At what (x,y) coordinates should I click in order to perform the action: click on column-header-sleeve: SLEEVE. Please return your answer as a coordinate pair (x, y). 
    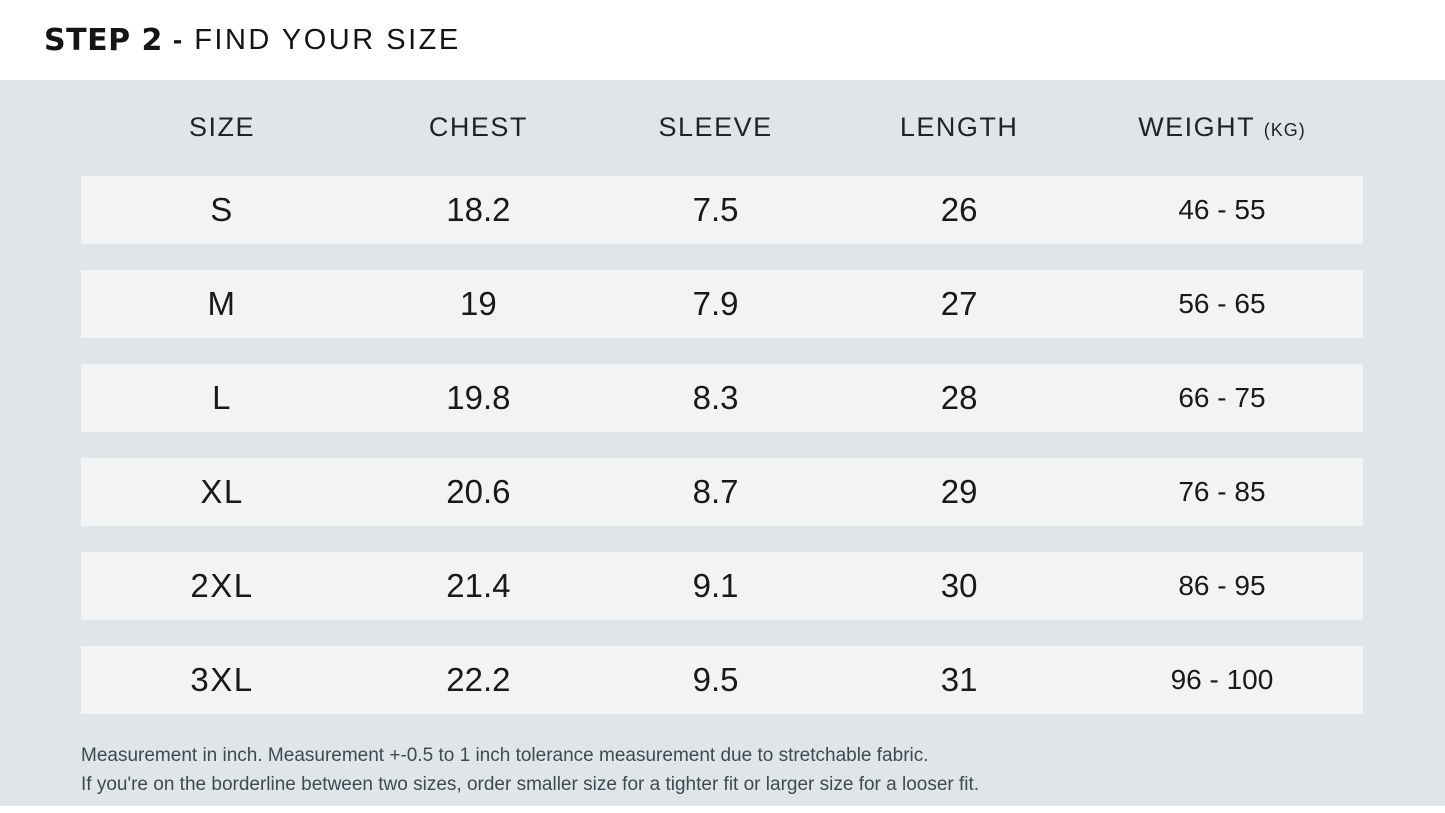
    Looking at the image, I should click on (715, 126).